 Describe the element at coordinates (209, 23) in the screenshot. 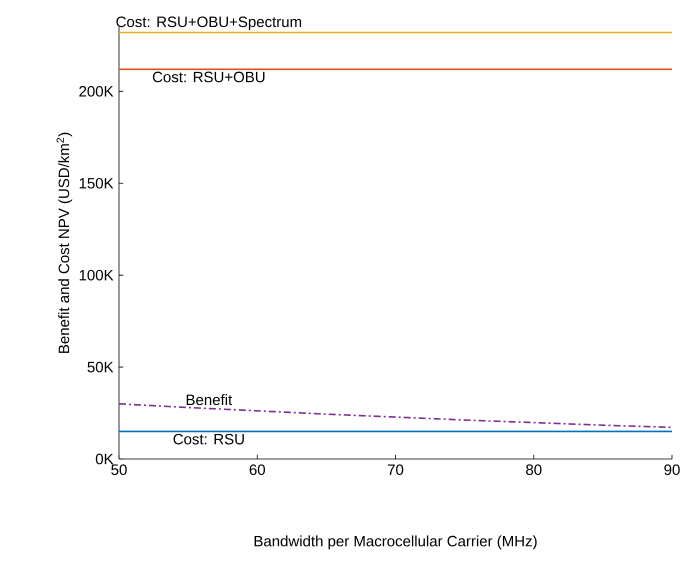

I see `series-label: Cost: RSU+OBU+Spectrum` at that location.